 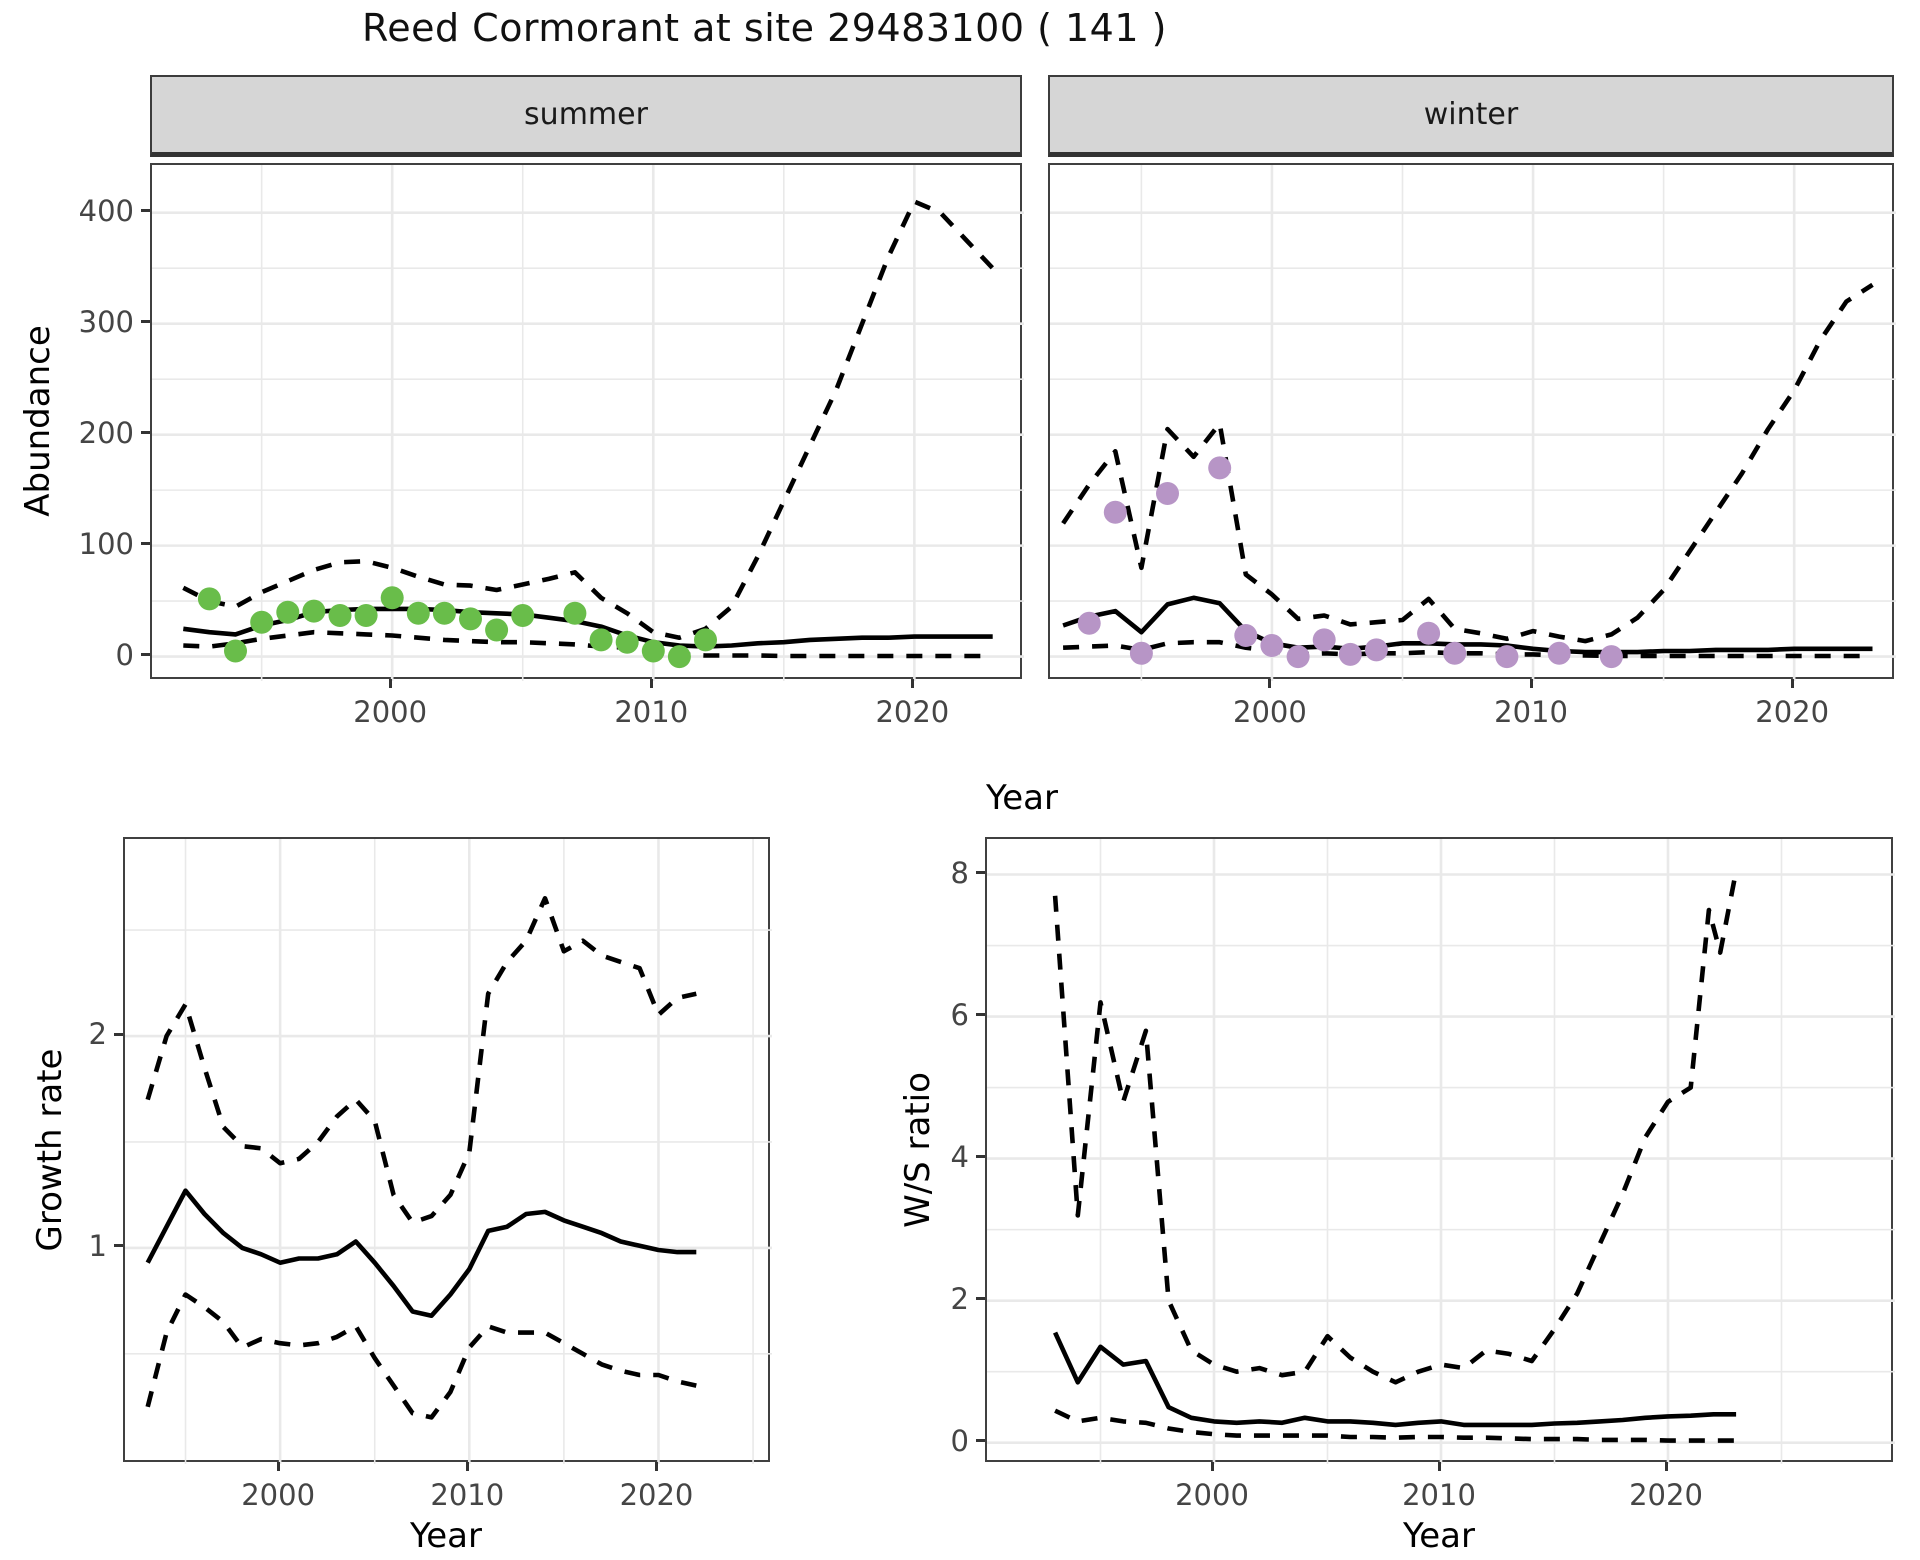 What do you see at coordinates (38, 421) in the screenshot?
I see `abundance-axis-title: Abundance` at bounding box center [38, 421].